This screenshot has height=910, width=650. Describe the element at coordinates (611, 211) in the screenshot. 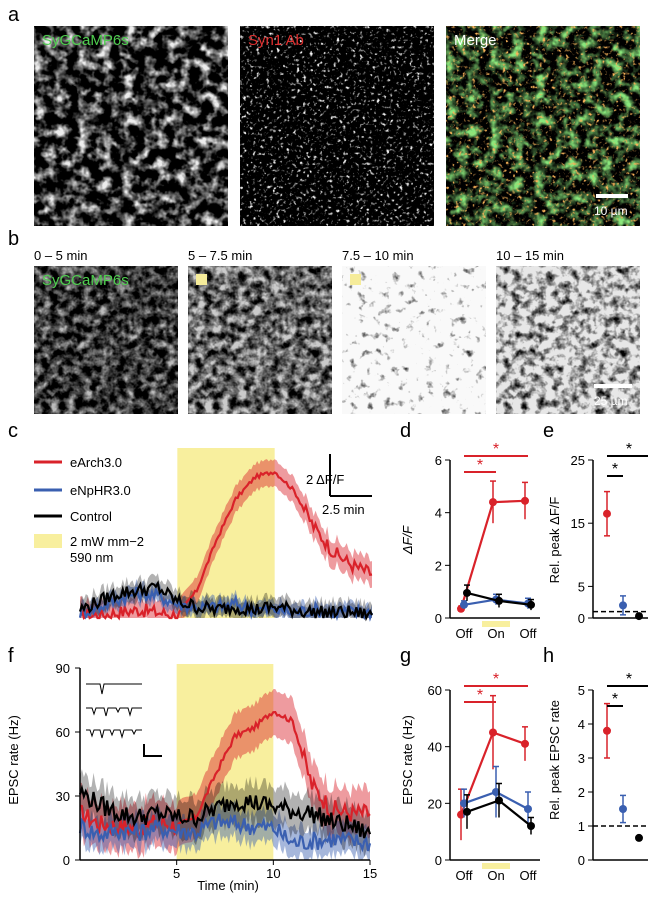

I see `scale-bar-label: 10 µm` at that location.